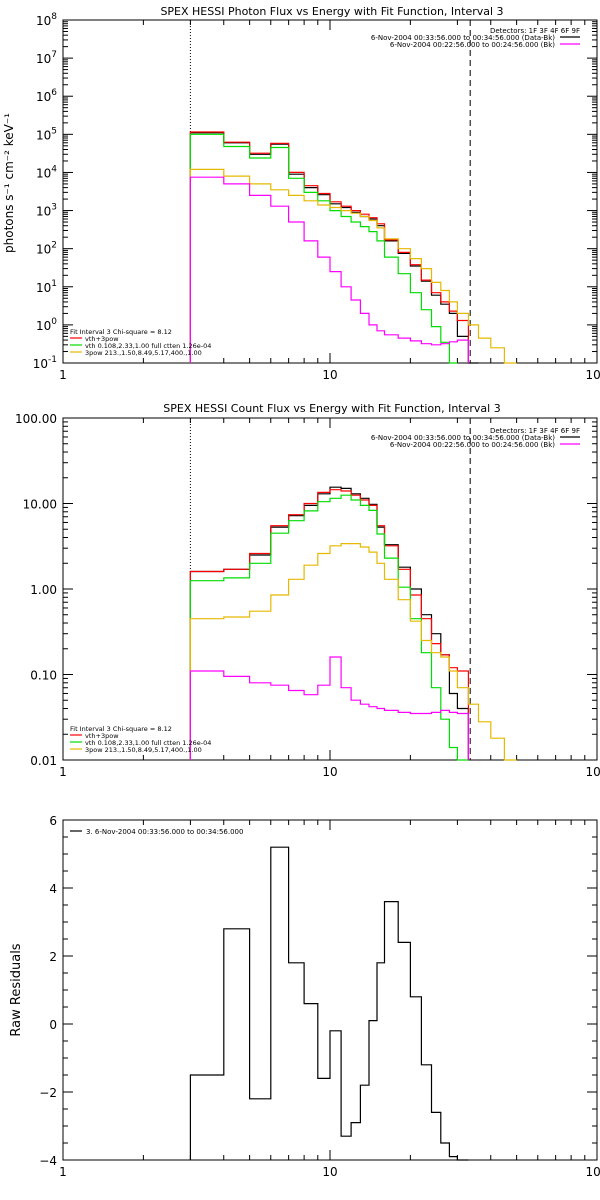 Image resolution: width=600 pixels, height=1200 pixels. Describe the element at coordinates (53, 1025) in the screenshot. I see `y-tick-label: 0` at that location.